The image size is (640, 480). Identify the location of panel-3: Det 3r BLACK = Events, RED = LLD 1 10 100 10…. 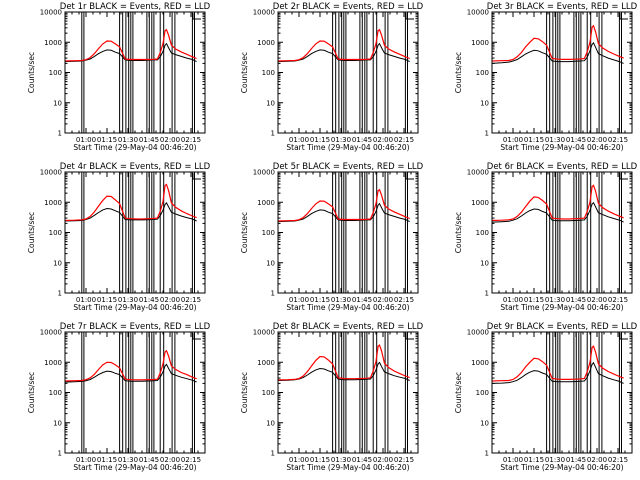
(546, 77).